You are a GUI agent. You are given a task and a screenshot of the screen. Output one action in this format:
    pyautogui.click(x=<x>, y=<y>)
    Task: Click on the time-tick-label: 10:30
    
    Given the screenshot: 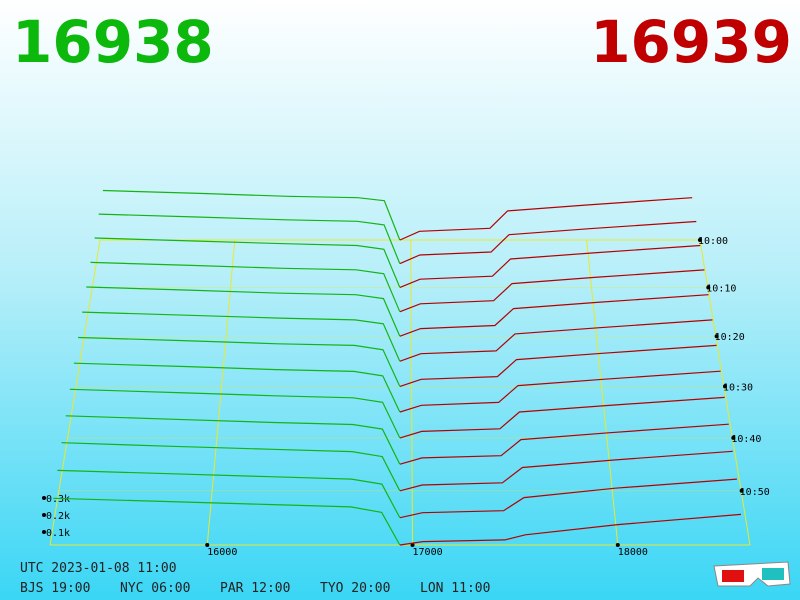 What is the action you would take?
    pyautogui.click(x=738, y=387)
    